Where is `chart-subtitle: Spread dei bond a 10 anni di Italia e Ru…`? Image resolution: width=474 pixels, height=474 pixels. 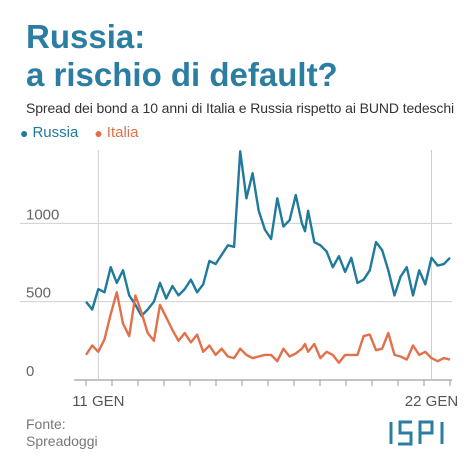 chart-subtitle: Spread dei bond a 10 anni di Italia e Ru… is located at coordinates (240, 108).